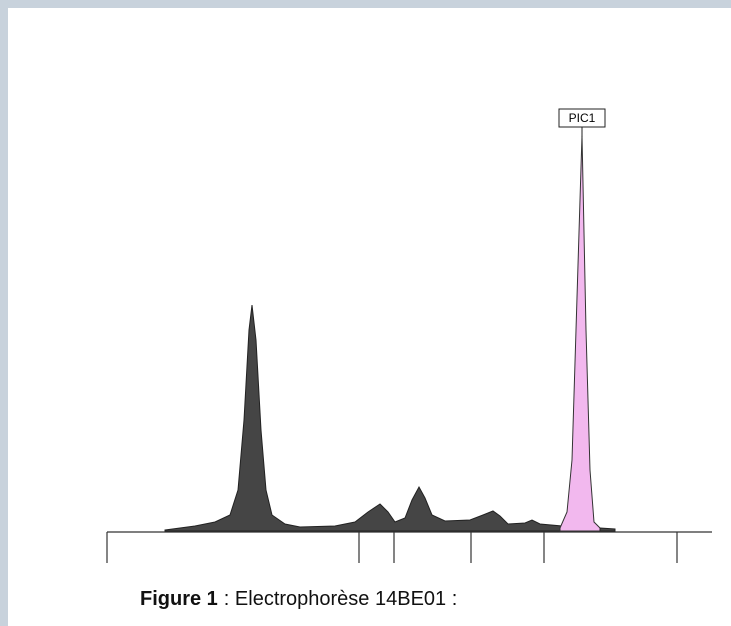  I want to click on figure-label: Figure 1, so click(179, 599).